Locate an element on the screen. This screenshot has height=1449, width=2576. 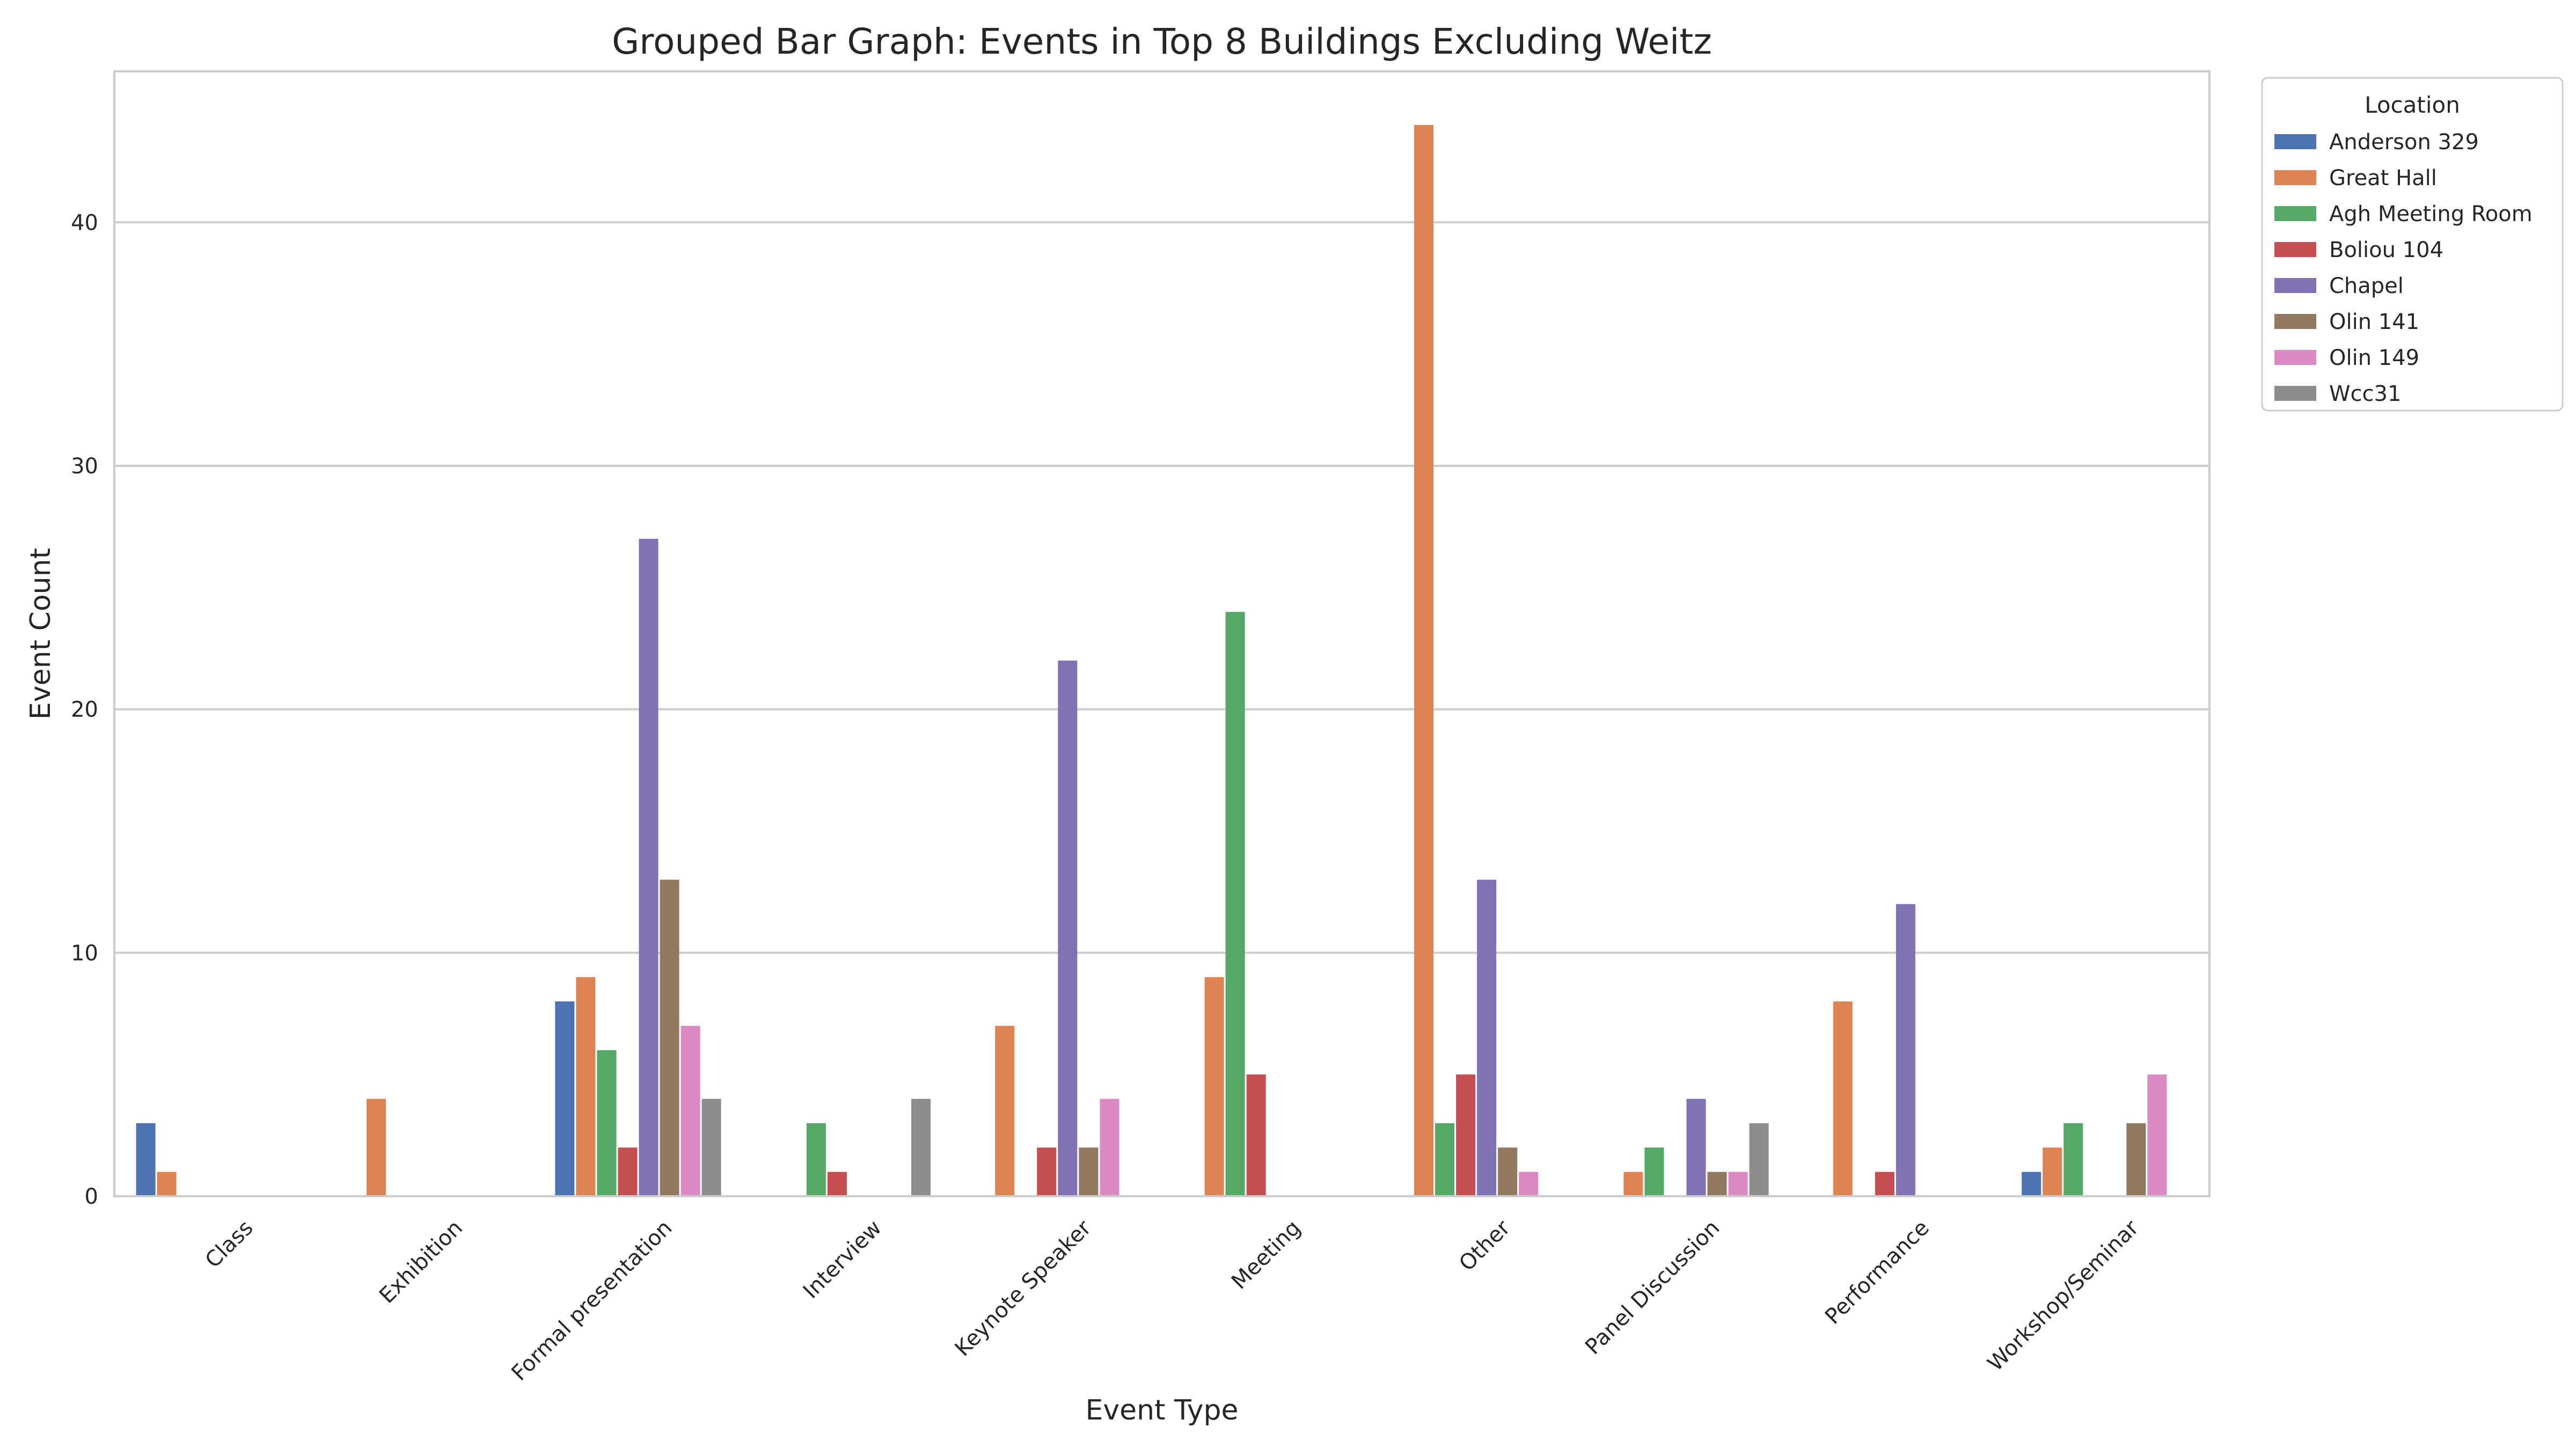
legend-box is located at coordinates (2412, 244).